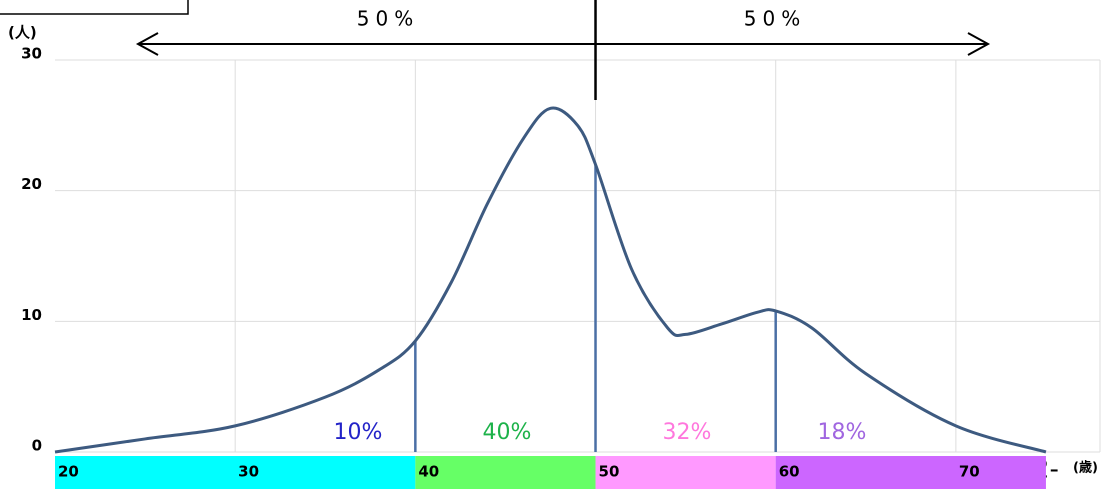 This screenshot has height=489, width=1117. Describe the element at coordinates (31, 315) in the screenshot. I see `y-tick-label: 10` at that location.